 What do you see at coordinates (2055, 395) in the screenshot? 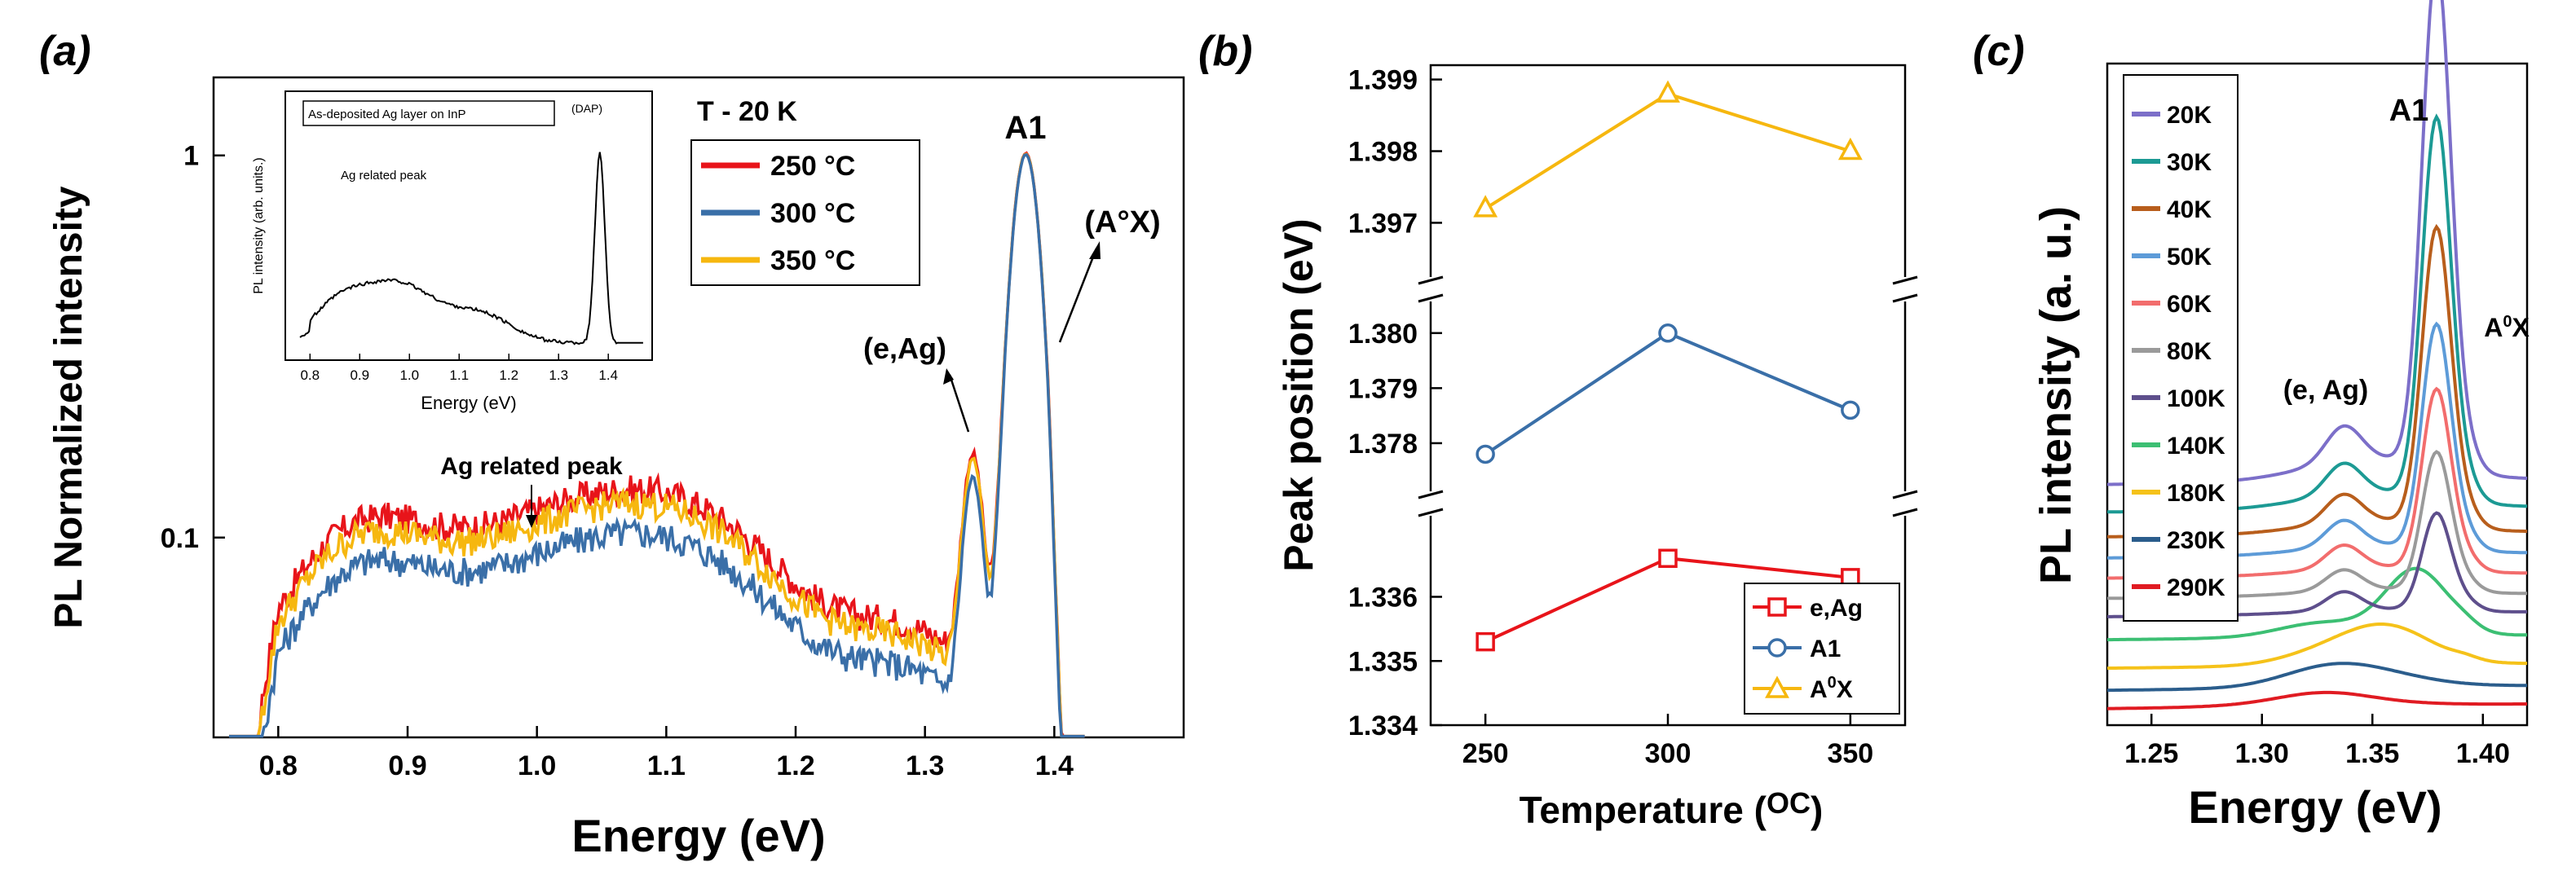
I see `panel-c-y-axis-title: PL intensity (a. u.)` at bounding box center [2055, 395].